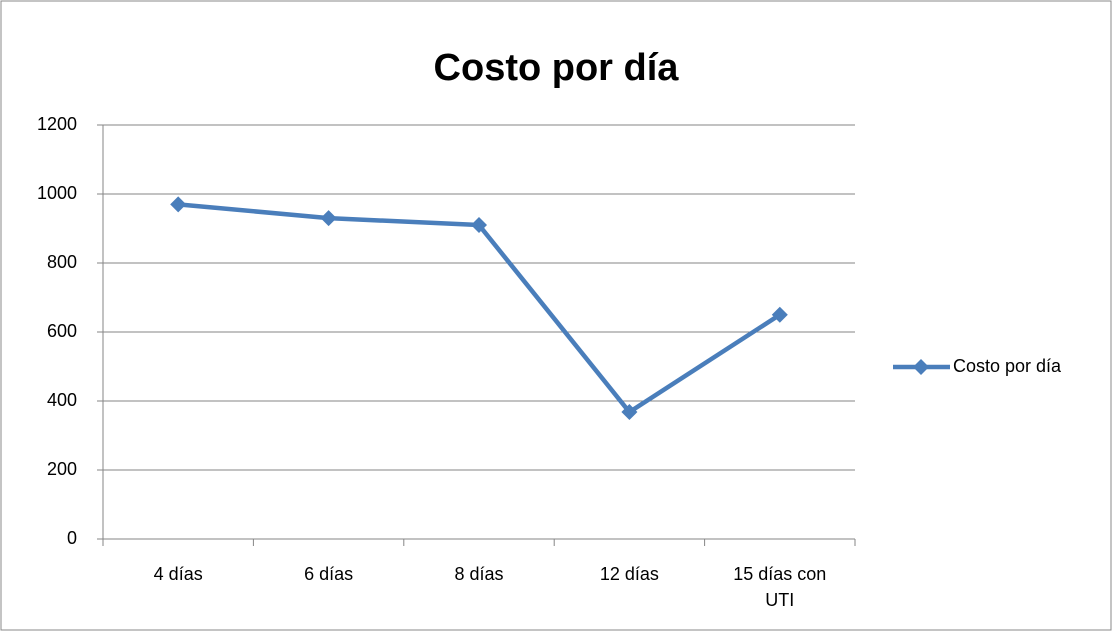 The image size is (1113, 632). What do you see at coordinates (62, 469) in the screenshot?
I see `y-tick-label: 200` at bounding box center [62, 469].